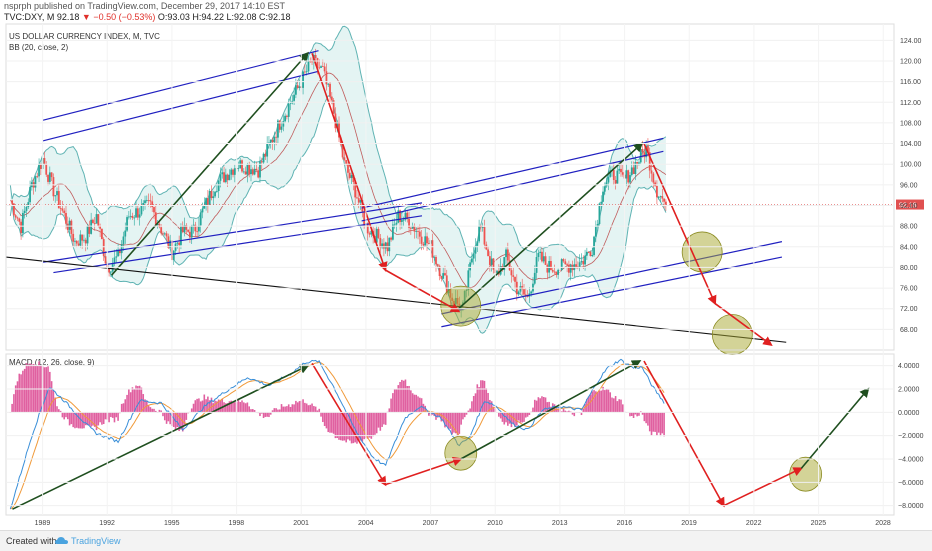 The height and width of the screenshot is (551, 932). What do you see at coordinates (52, 362) in the screenshot?
I see `macd-pane-title: MACD (12, 26, close, 9)` at bounding box center [52, 362].